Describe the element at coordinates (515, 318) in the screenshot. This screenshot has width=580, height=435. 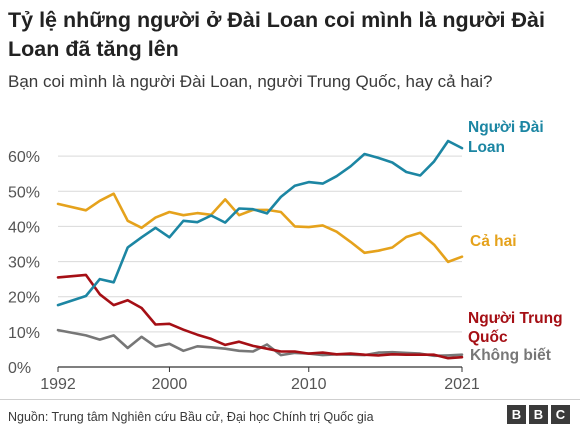
I see `series-label-line: Người Trung` at that location.